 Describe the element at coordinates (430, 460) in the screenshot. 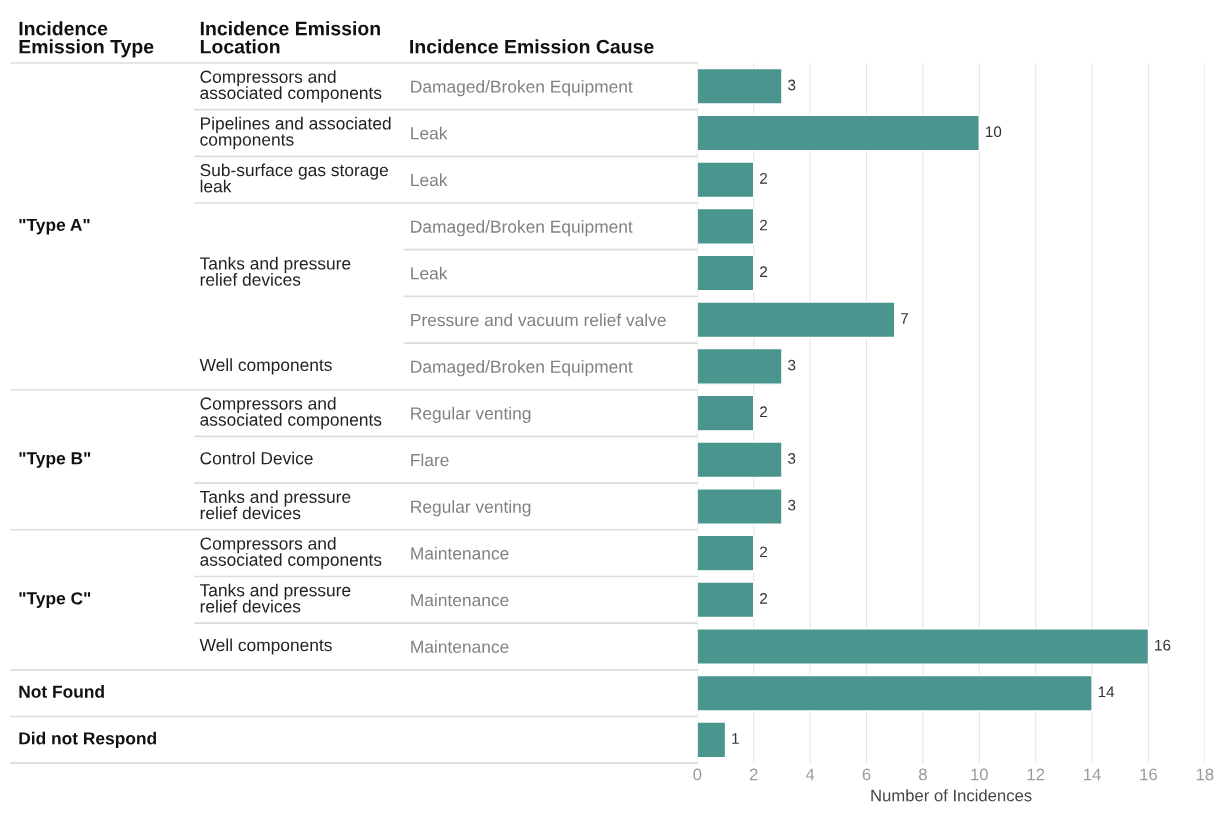

I see `y-tick-label: Flare` at that location.